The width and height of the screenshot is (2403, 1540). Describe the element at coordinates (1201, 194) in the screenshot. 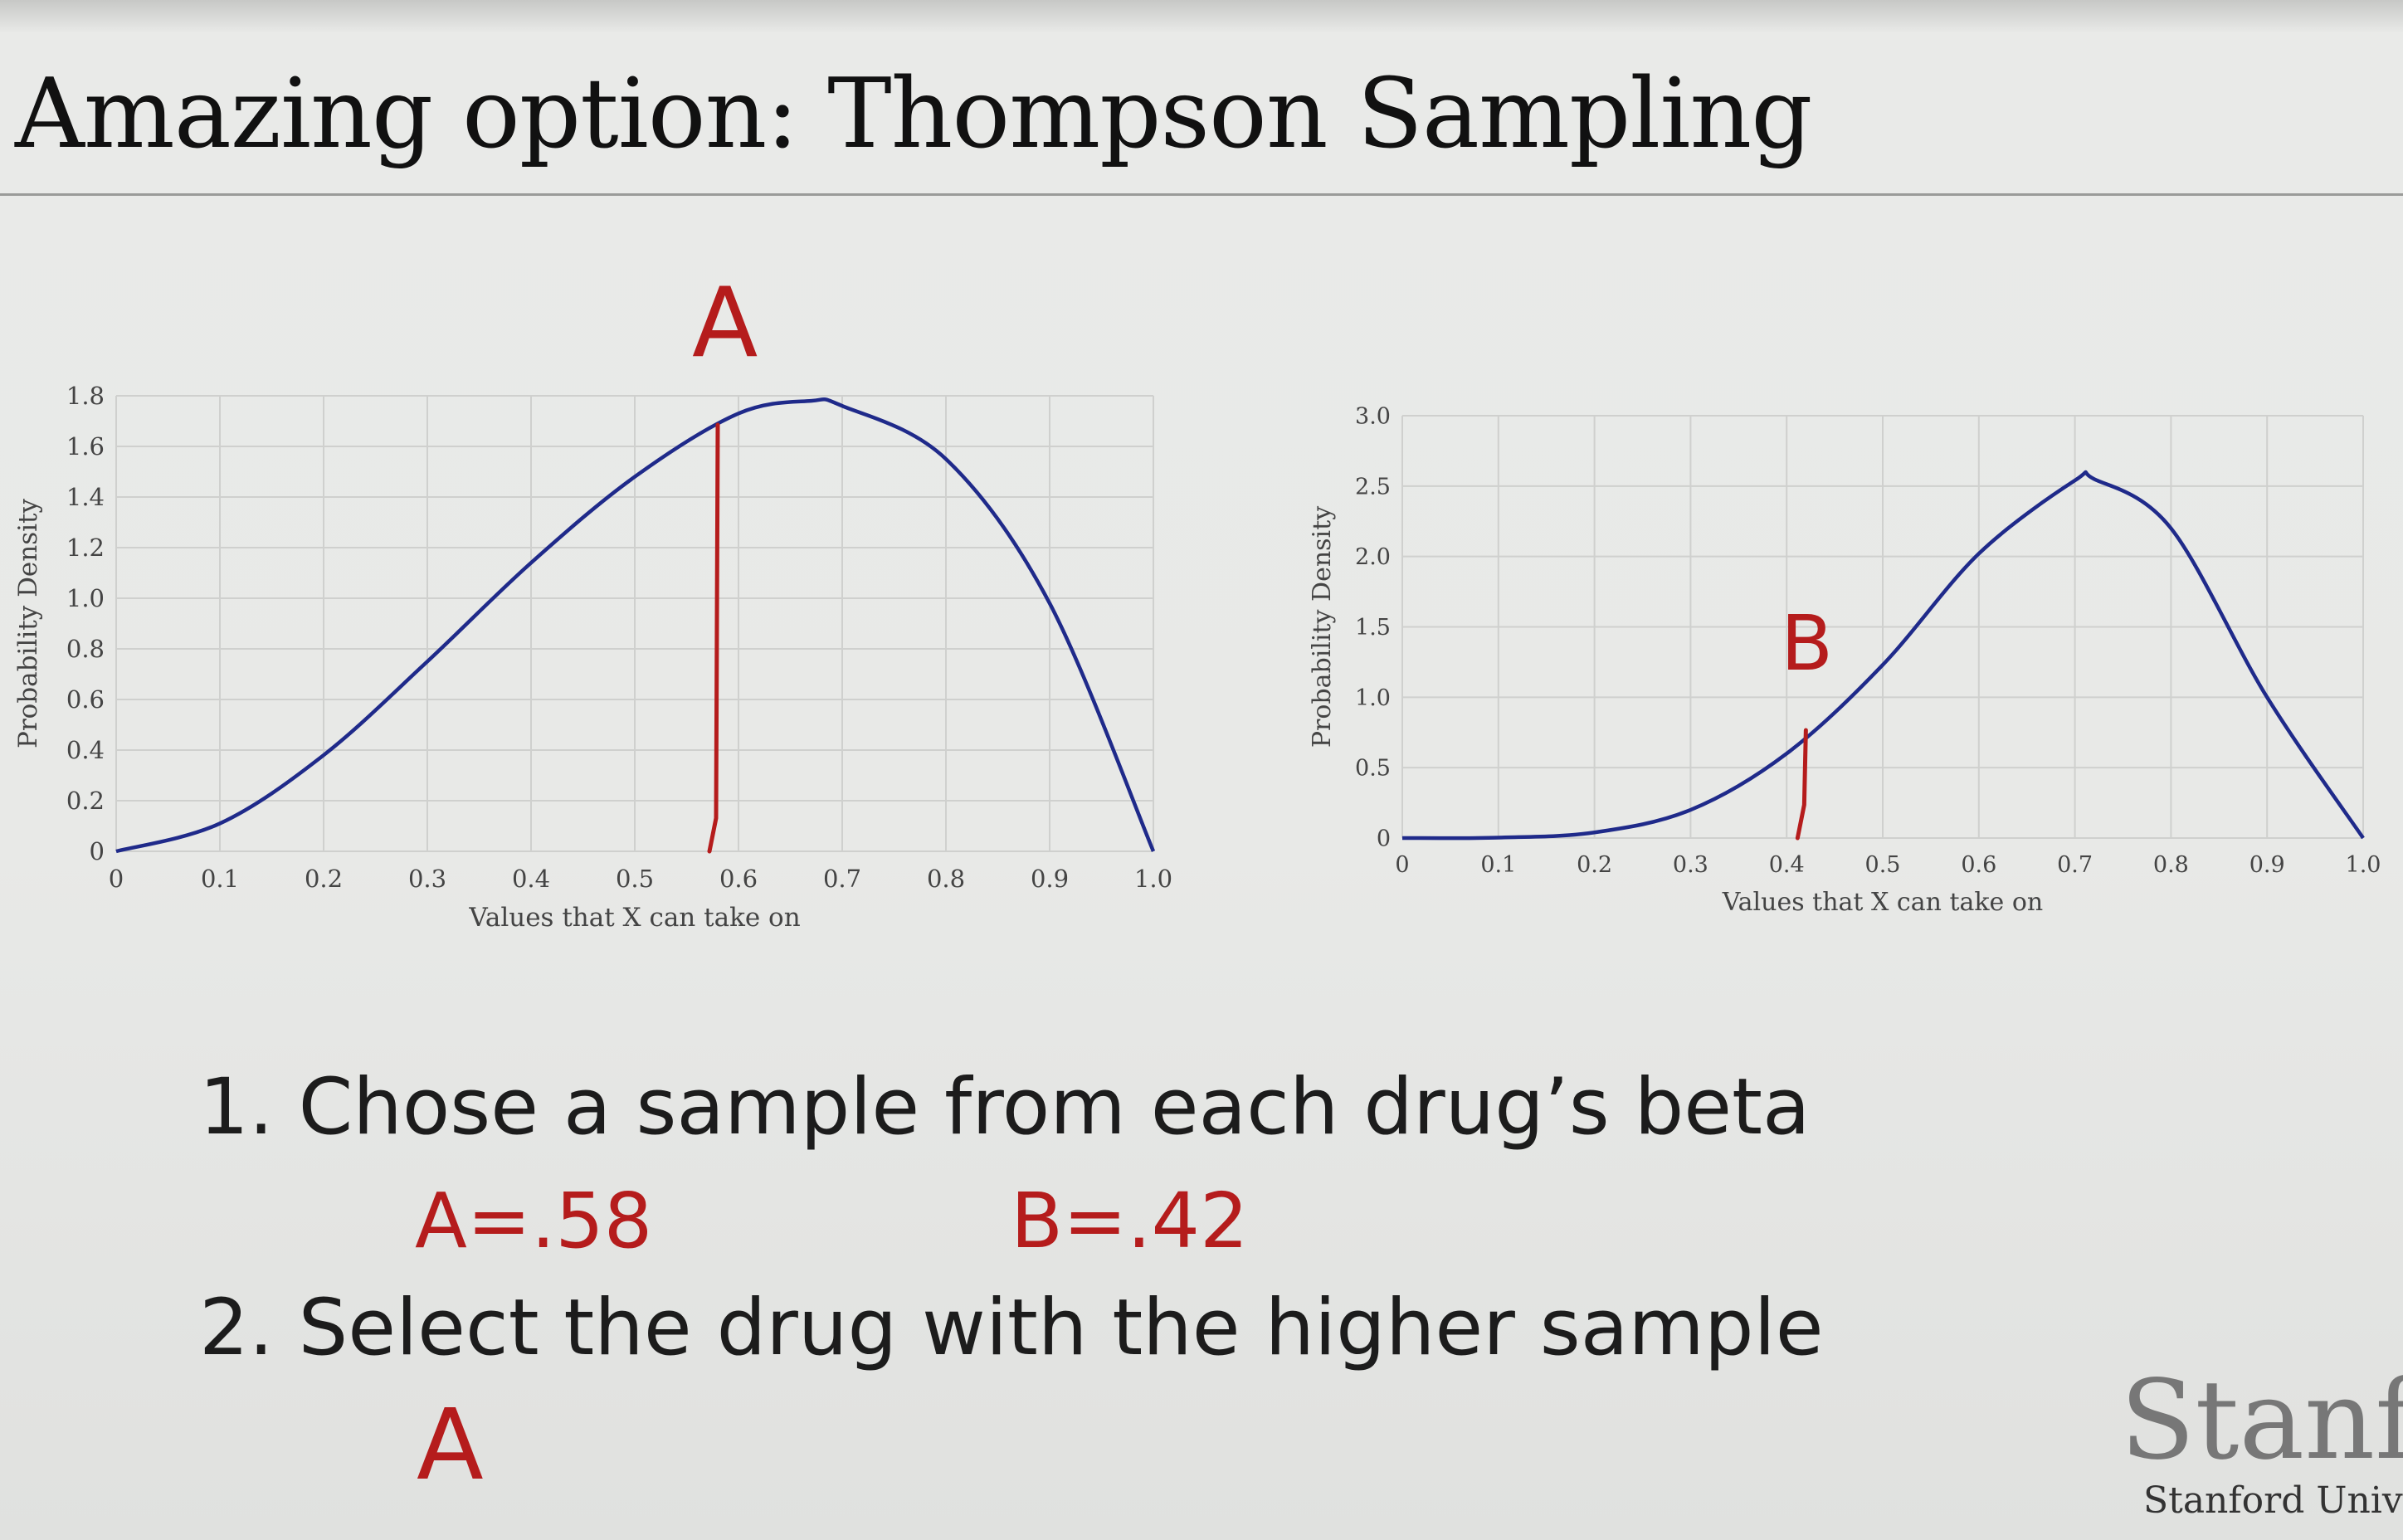

I see `title-divider` at that location.